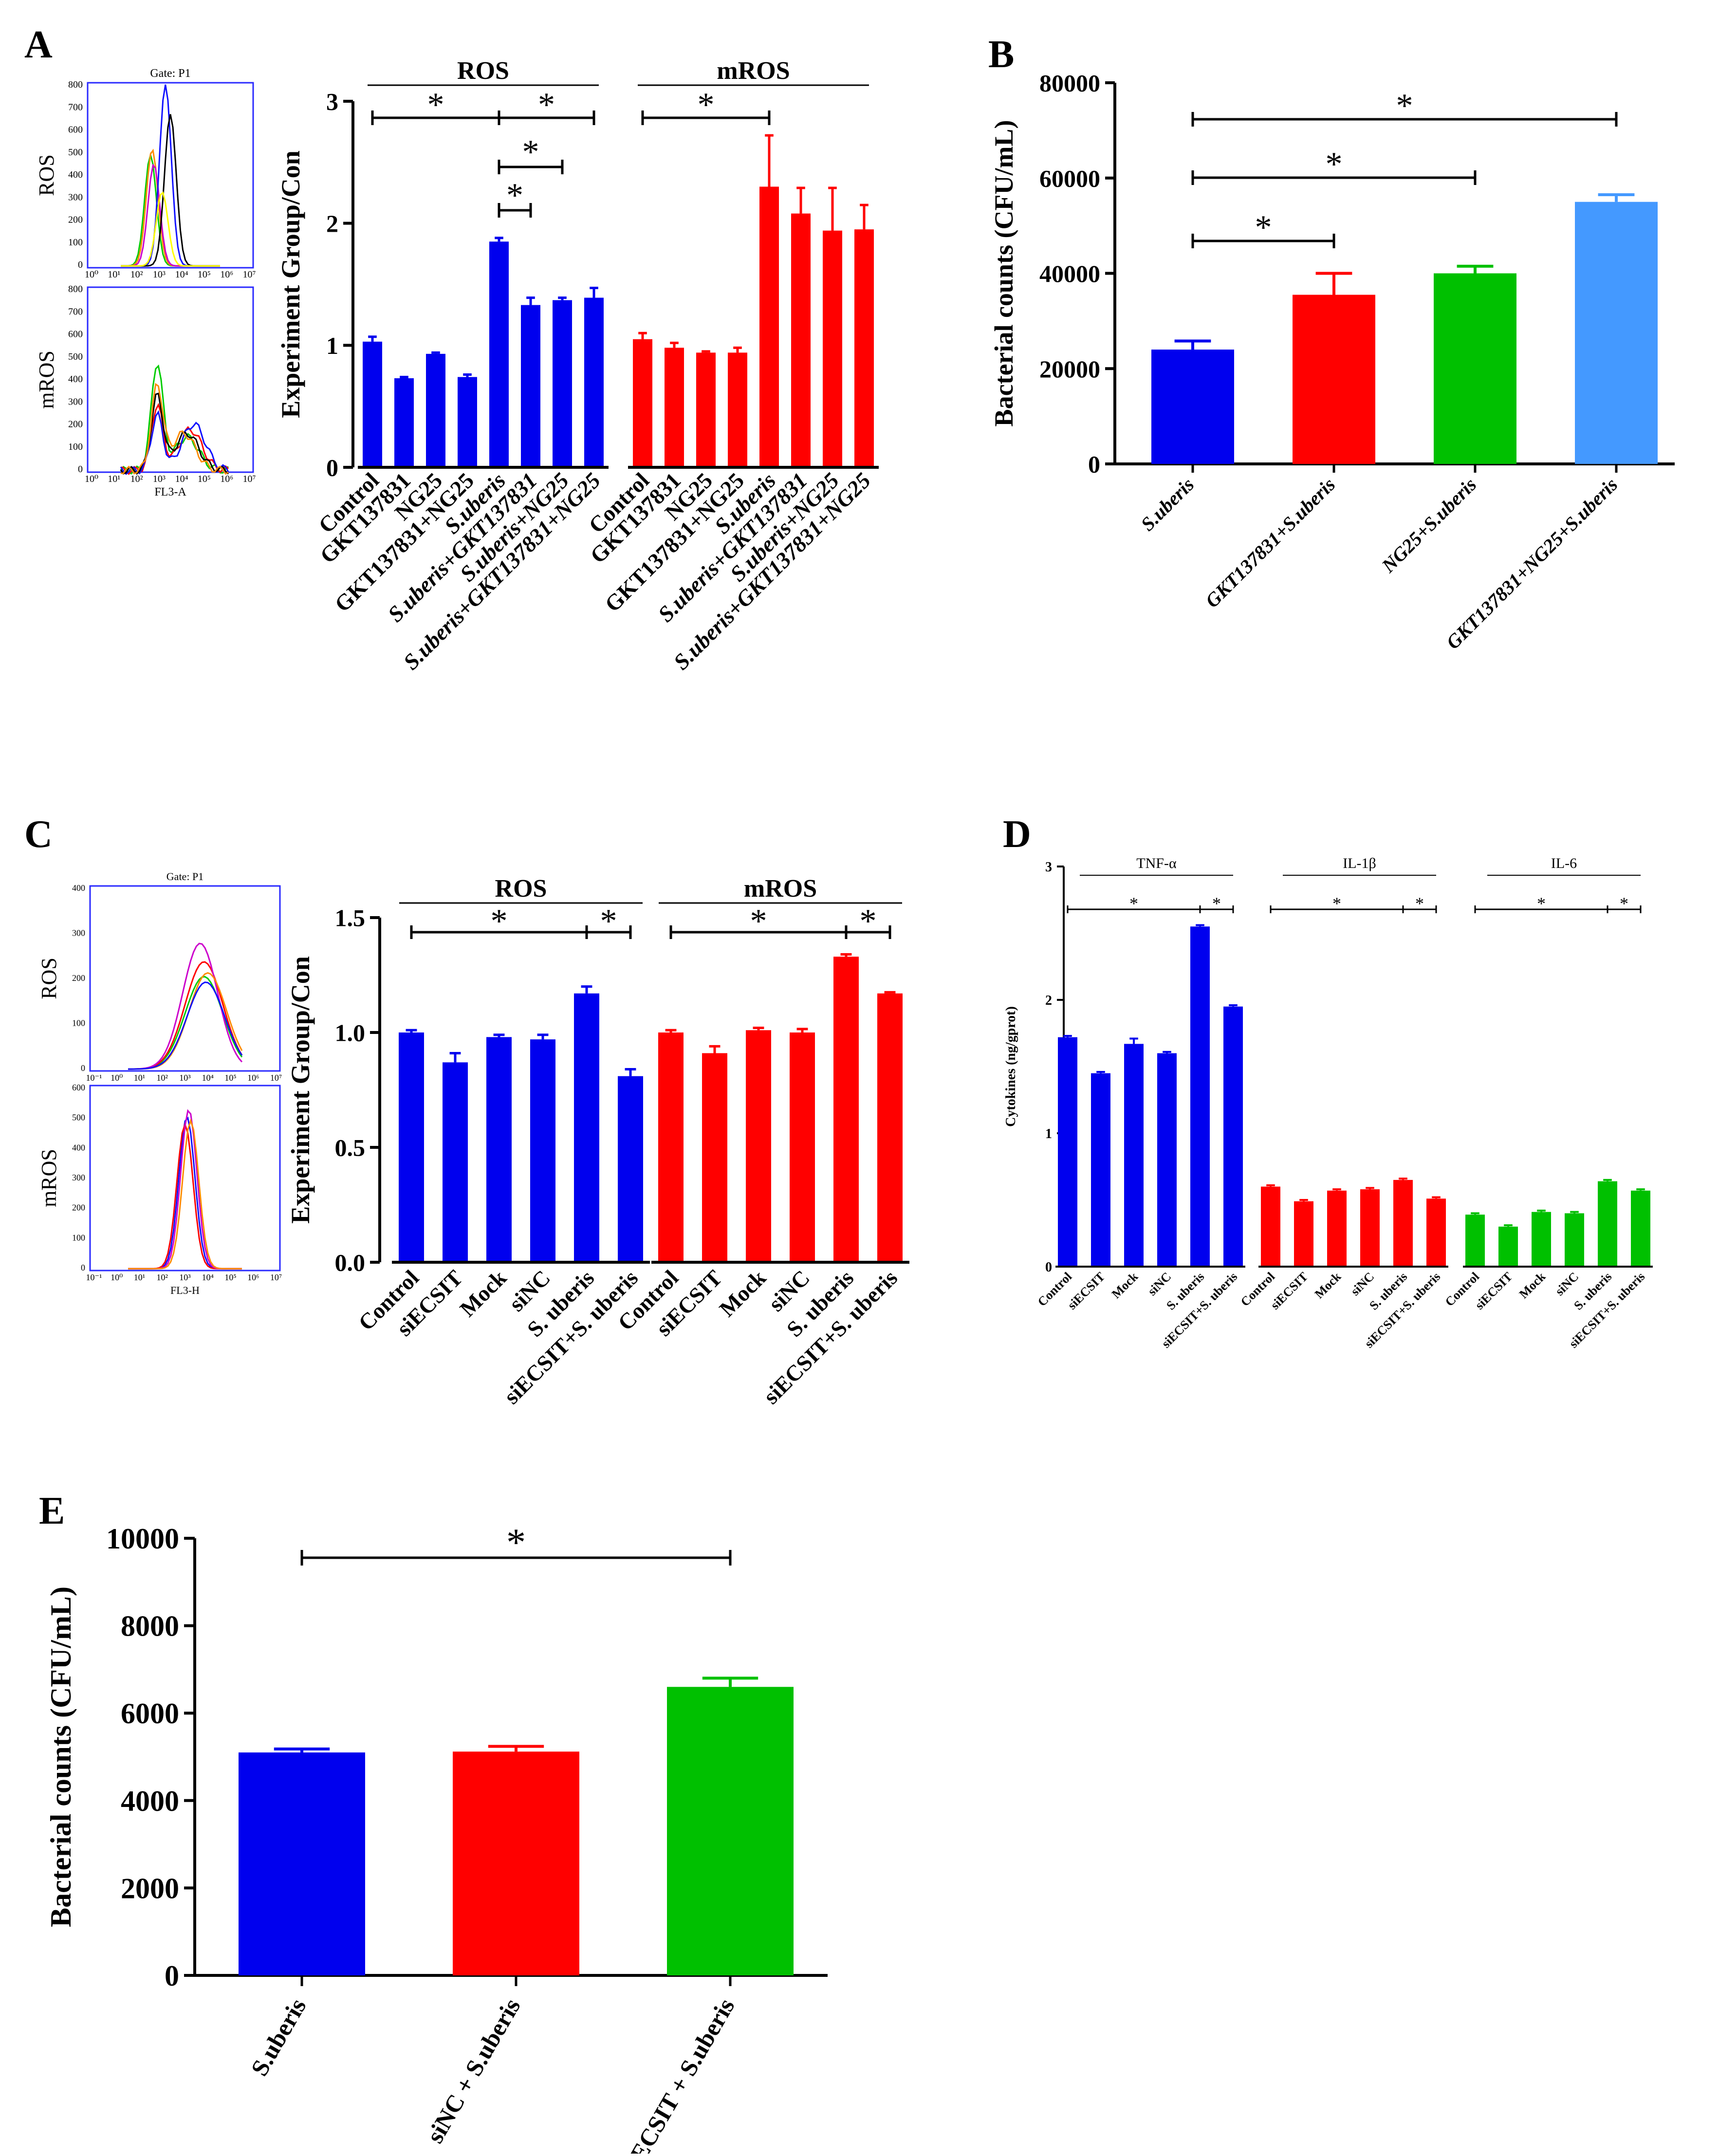 This screenshot has width=1719, height=2156. Describe the element at coordinates (1001, 54) in the screenshot. I see `panel-label-b: B` at that location.